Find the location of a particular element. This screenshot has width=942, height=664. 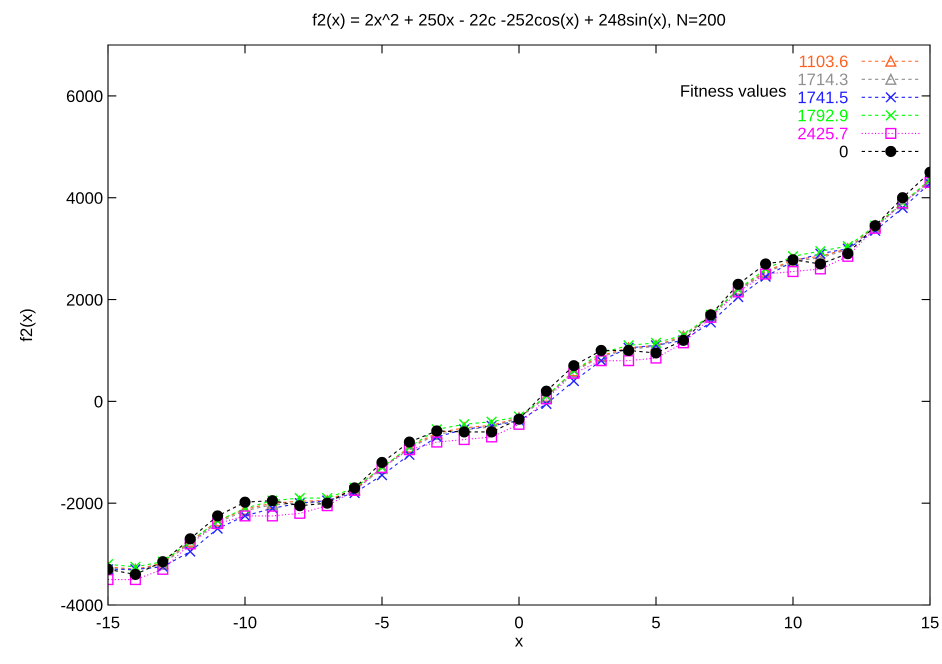

y-axis-title: f2(x) is located at coordinates (28, 325).